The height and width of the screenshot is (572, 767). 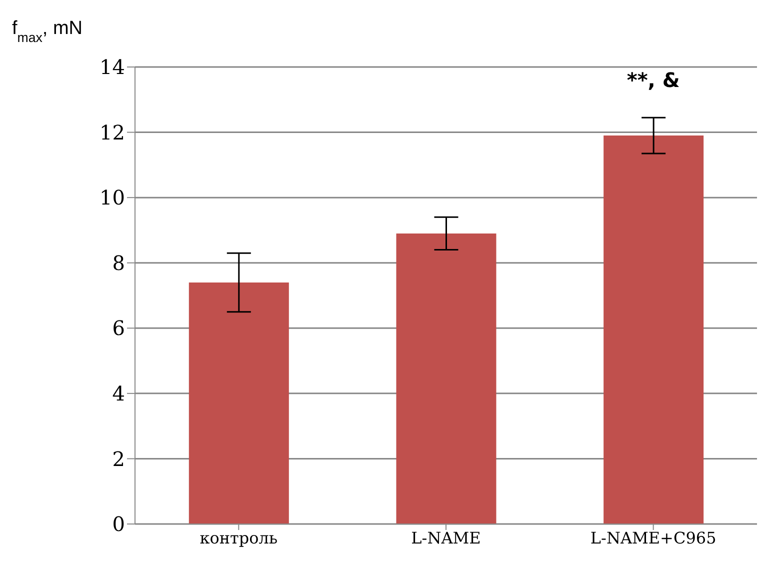 I want to click on x-tick-label: L-NAME+C965, so click(x=653, y=538).